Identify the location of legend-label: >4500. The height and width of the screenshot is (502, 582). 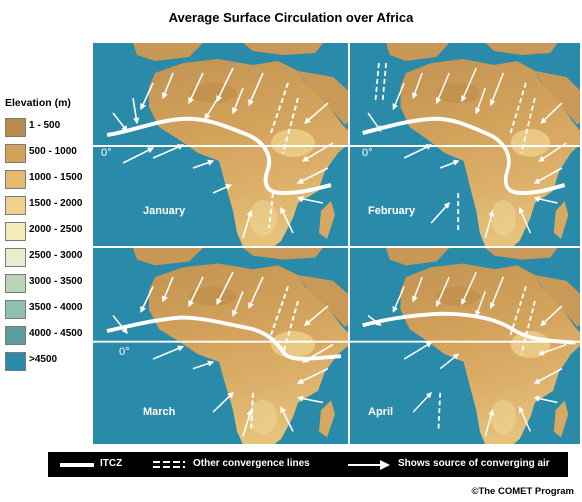
(43, 359).